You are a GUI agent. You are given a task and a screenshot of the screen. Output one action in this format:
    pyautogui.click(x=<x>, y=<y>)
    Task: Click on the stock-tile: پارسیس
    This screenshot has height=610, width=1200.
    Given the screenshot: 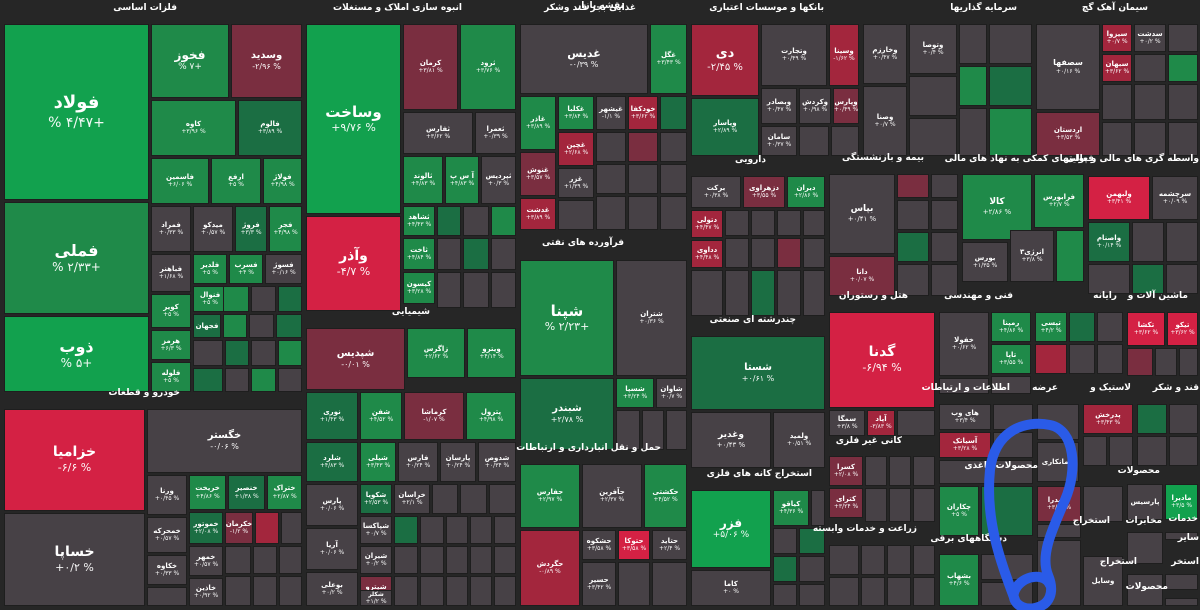 What is the action you would take?
    pyautogui.click(x=1145, y=502)
    